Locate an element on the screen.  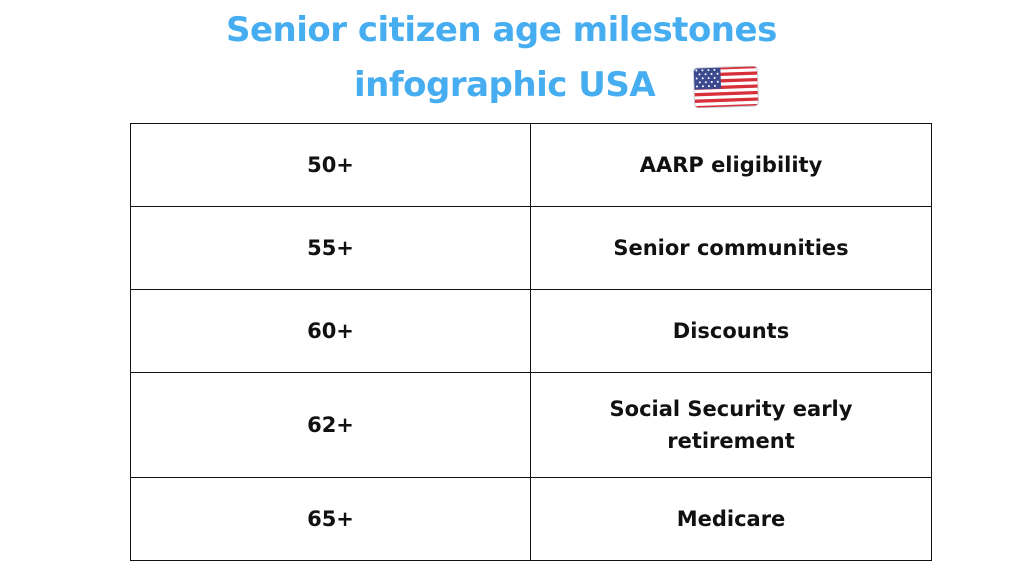
milestone-cell: Senior communities is located at coordinates (731, 248).